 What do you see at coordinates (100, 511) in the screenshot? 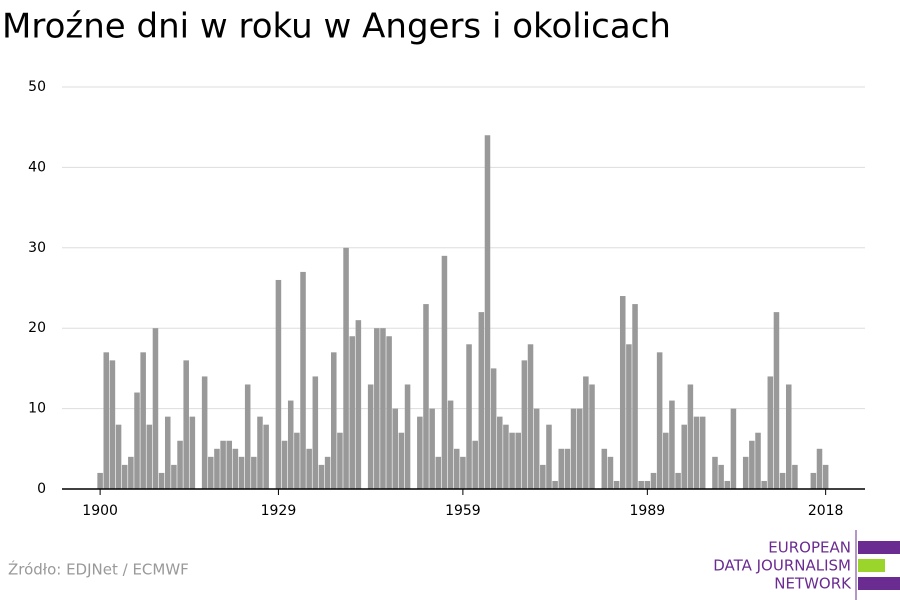
I see `x-tick-label: 1900` at bounding box center [100, 511].